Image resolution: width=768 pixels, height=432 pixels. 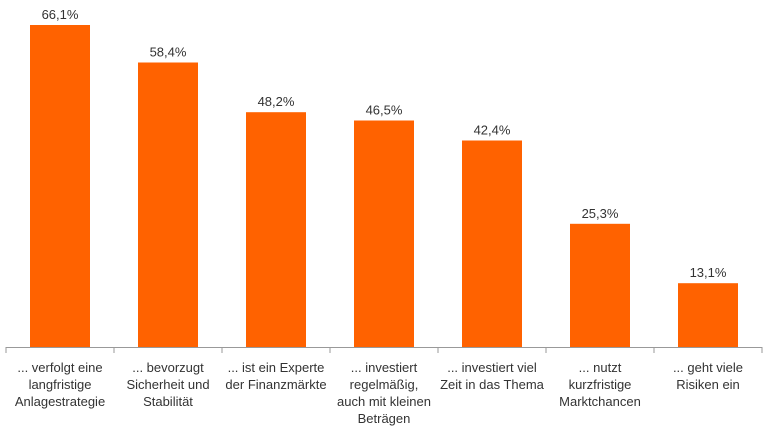 I want to click on data-label-3: 48,2%, so click(x=276, y=101).